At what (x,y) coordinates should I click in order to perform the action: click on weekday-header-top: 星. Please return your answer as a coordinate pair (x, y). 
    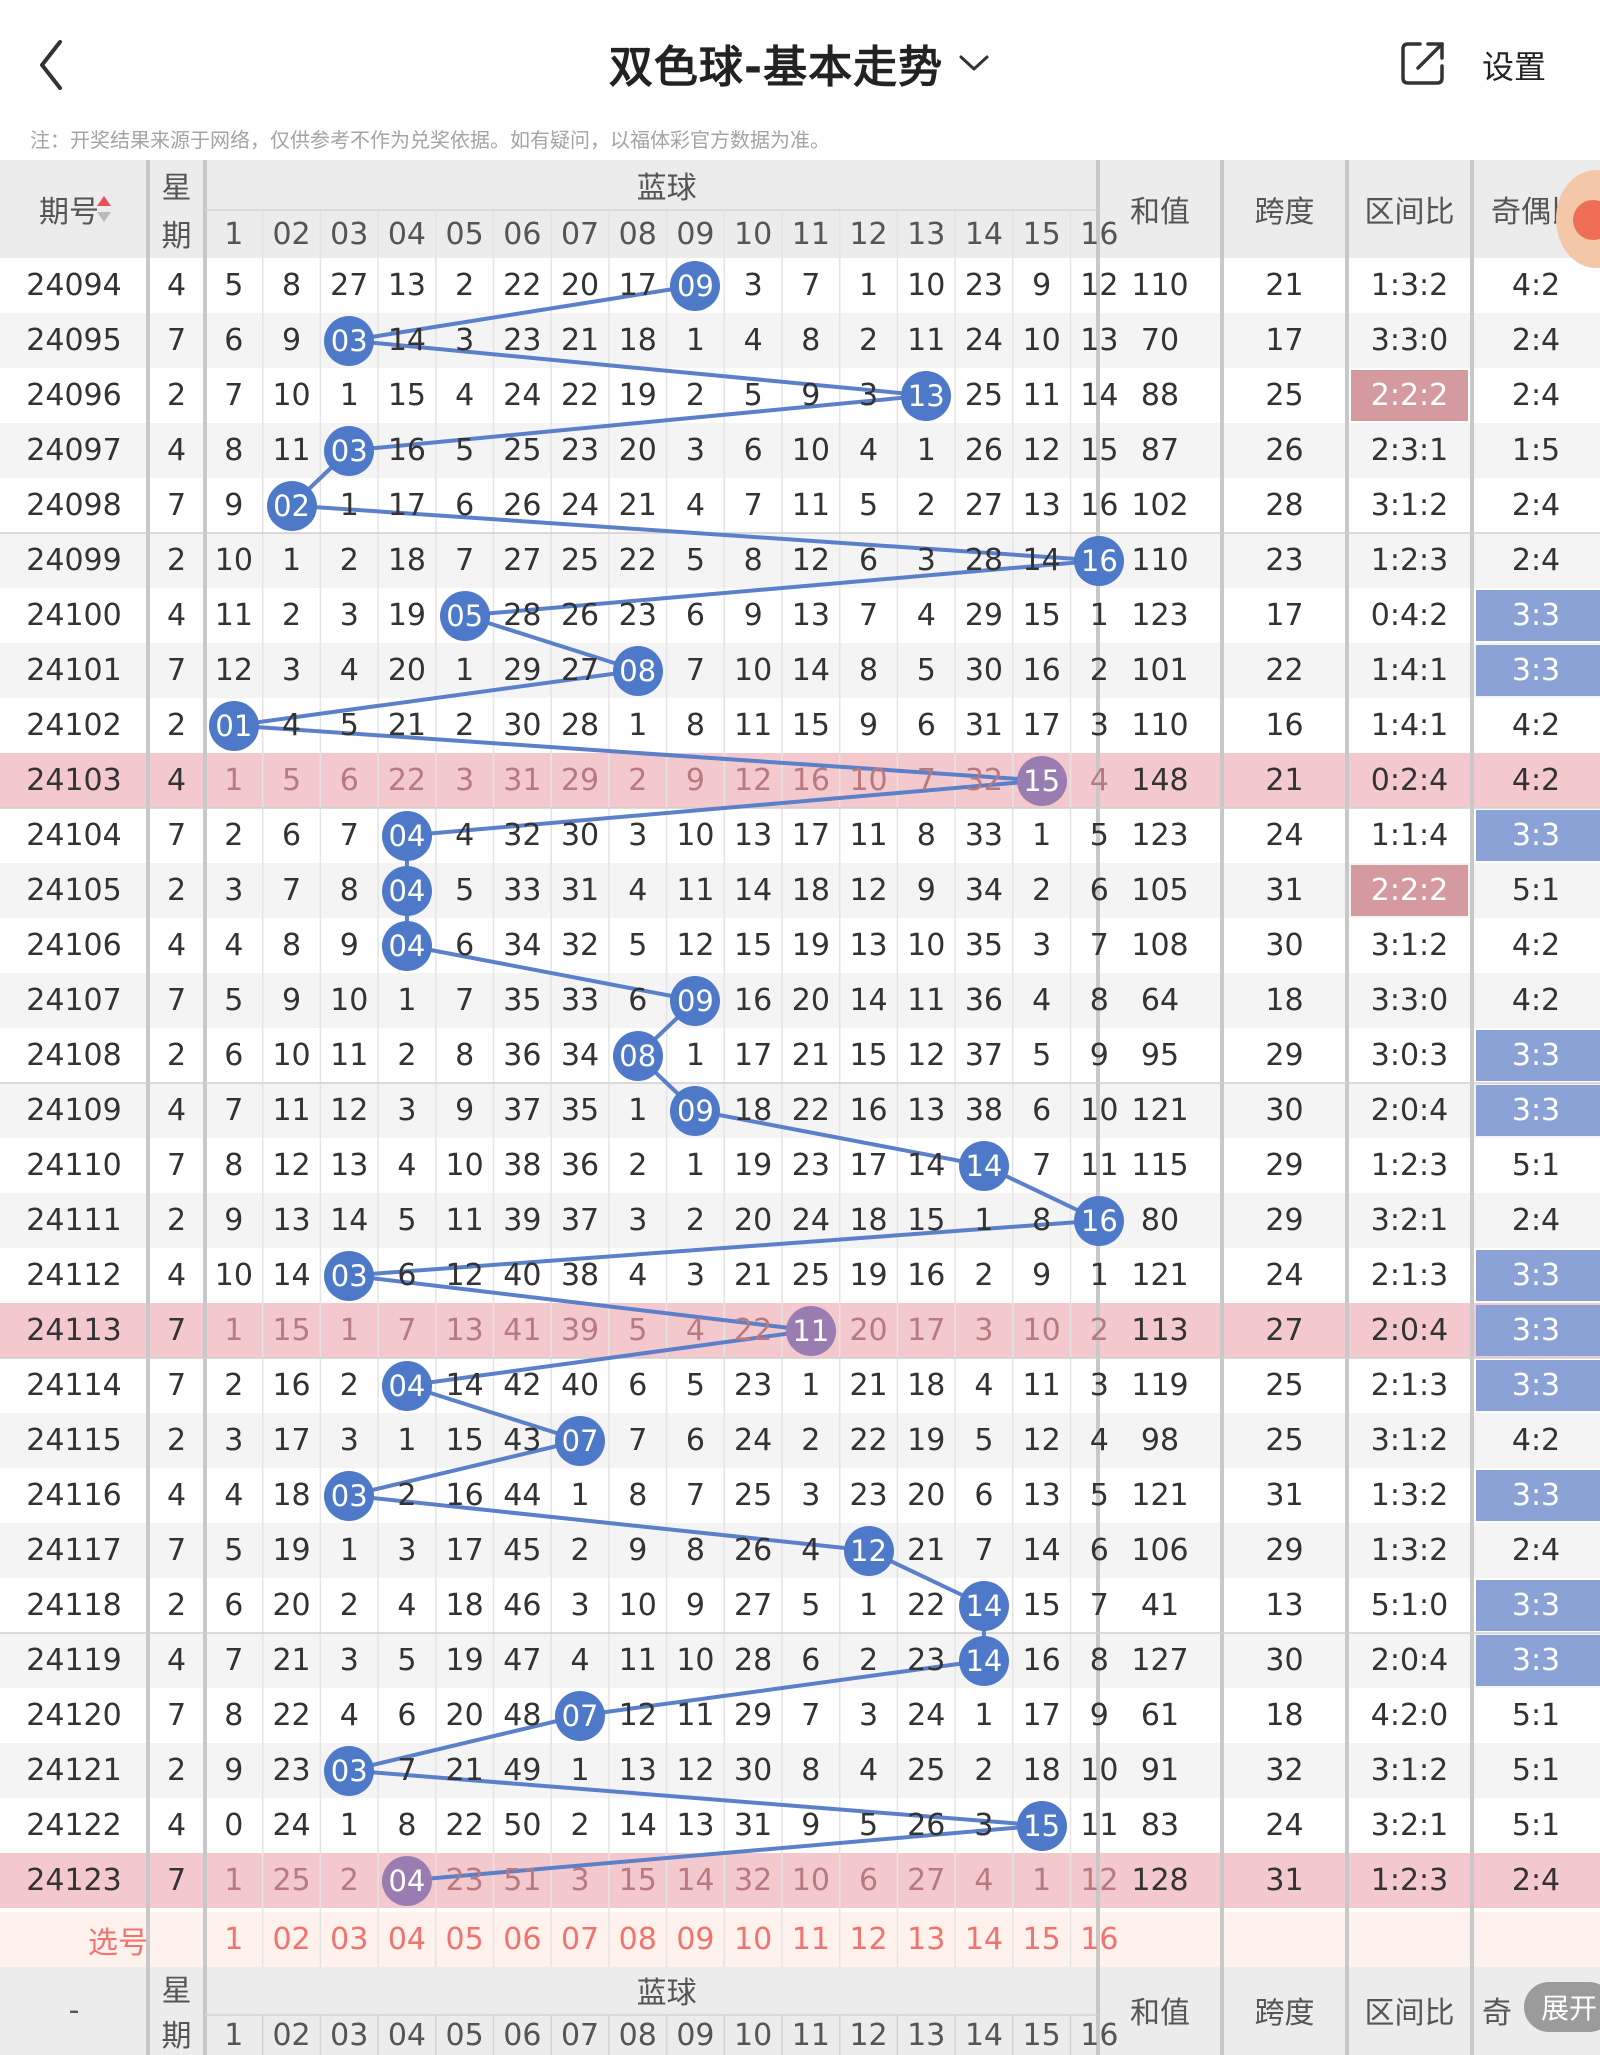
    Looking at the image, I should click on (176, 188).